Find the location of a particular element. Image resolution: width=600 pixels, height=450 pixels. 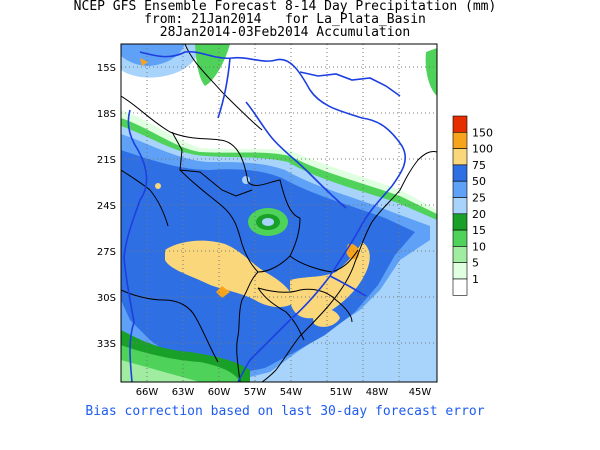

lat-tick: 30S is located at coordinates (106, 298).